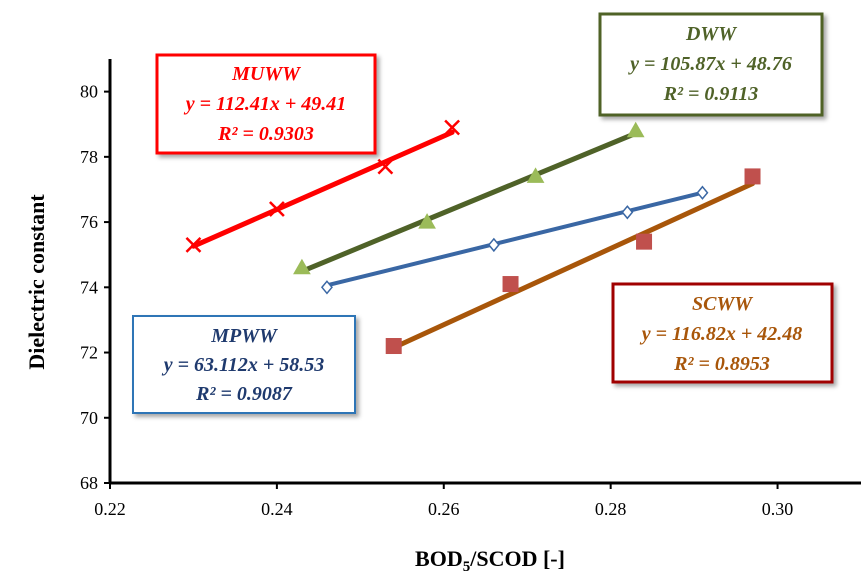 The height and width of the screenshot is (576, 861). I want to click on mpww-equation: y = 63.112x + 58.53, so click(243, 365).